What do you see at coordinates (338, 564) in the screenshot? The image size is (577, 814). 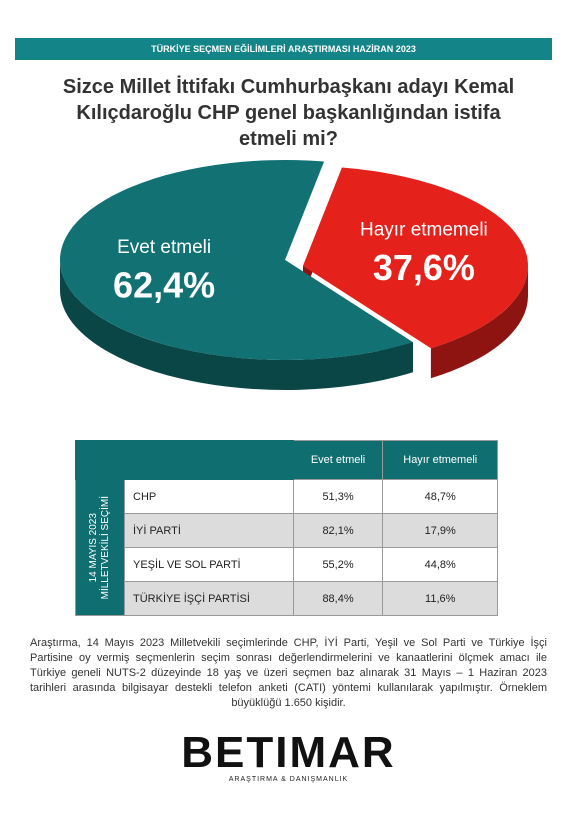 I see `value-cell: 55,2%` at bounding box center [338, 564].